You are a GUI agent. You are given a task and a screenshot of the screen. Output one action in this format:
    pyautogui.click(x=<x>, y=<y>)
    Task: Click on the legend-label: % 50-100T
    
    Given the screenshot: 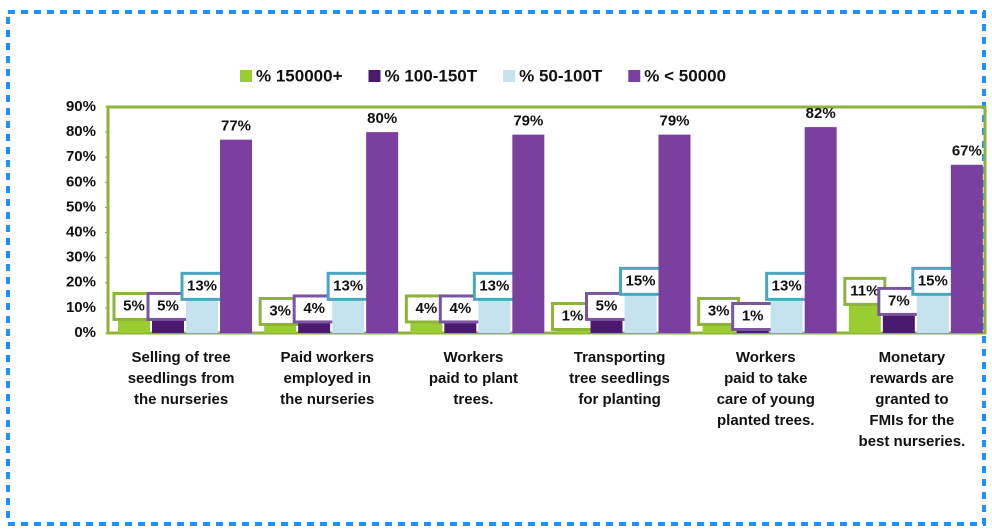 What is the action you would take?
    pyautogui.click(x=561, y=75)
    